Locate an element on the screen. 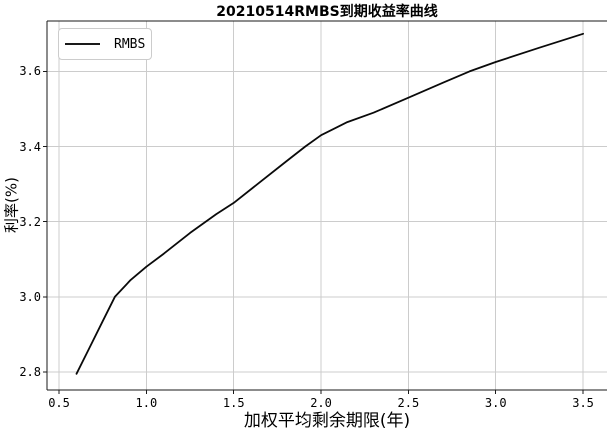 The width and height of the screenshot is (607, 430). x-axis-label: 加权平均剩余期限(年) is located at coordinates (327, 420).